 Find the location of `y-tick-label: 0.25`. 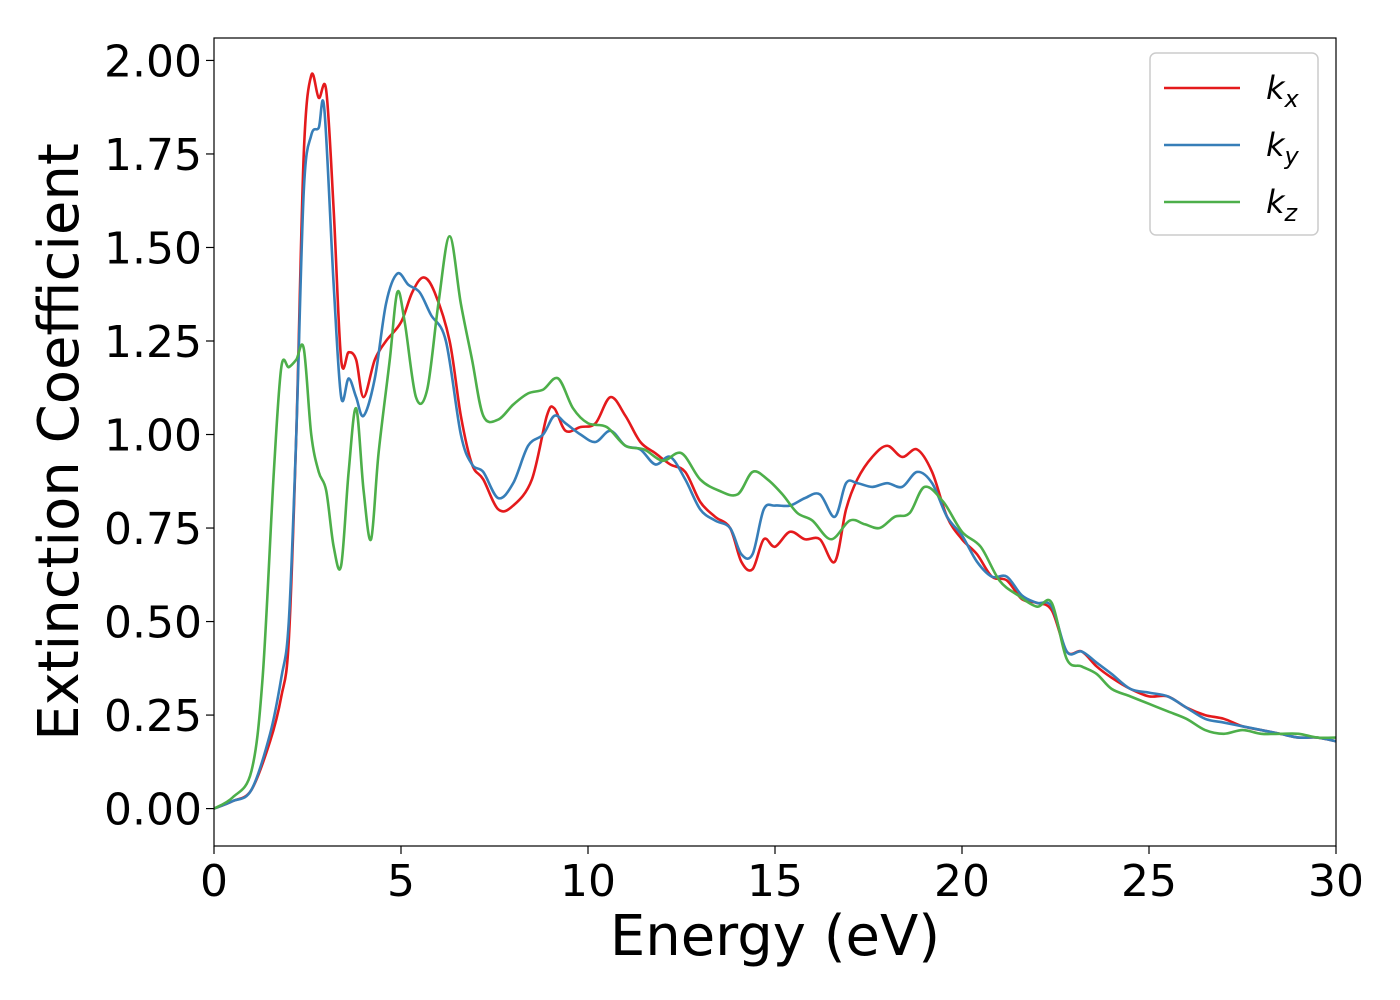

y-tick-label: 0.25 is located at coordinates (153, 716).